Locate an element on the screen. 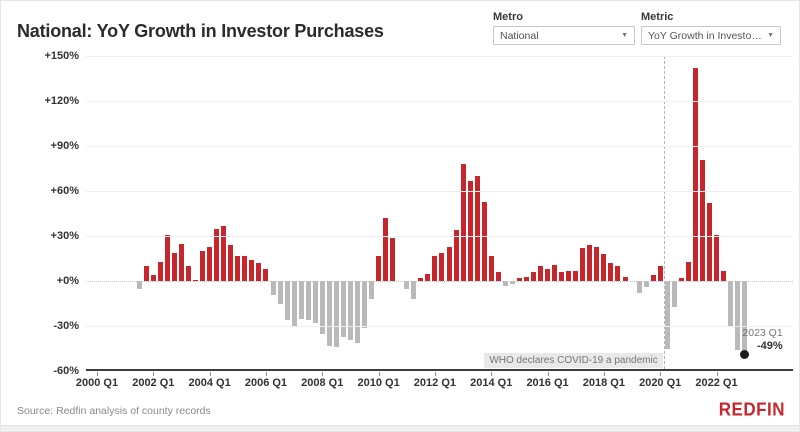 This screenshot has width=800, height=432. bar-2010-Q1 is located at coordinates (379, 268).